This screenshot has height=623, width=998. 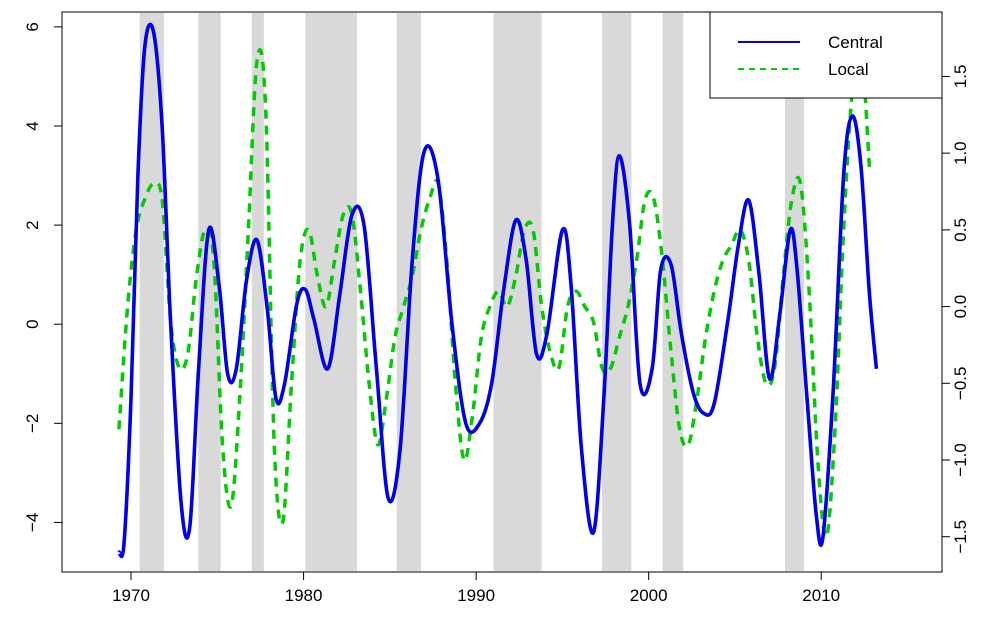 I want to click on y-right-tick-label: −0.5, so click(x=960, y=384).